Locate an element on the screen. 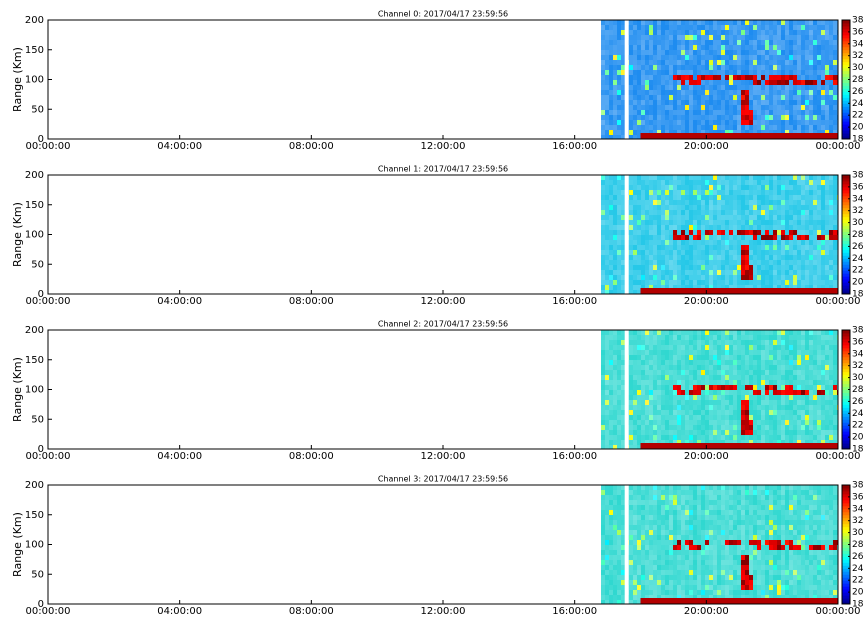 The image size is (868, 630). data-gap is located at coordinates (627, 234).